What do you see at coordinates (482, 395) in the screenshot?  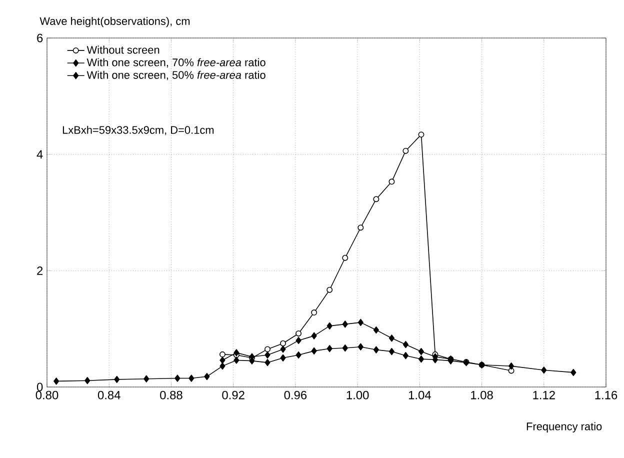 I see `x-tick-label: 1.08` at bounding box center [482, 395].